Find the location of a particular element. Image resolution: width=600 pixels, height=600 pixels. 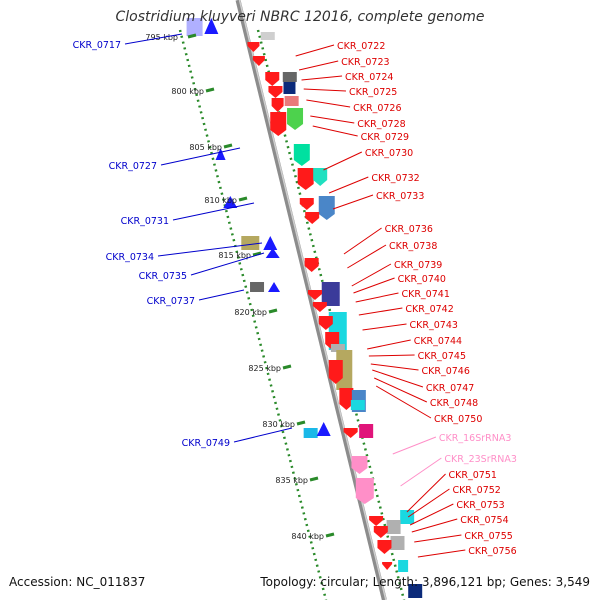

kbp-tick-label: 805 kbp is located at coordinates (205, 147).